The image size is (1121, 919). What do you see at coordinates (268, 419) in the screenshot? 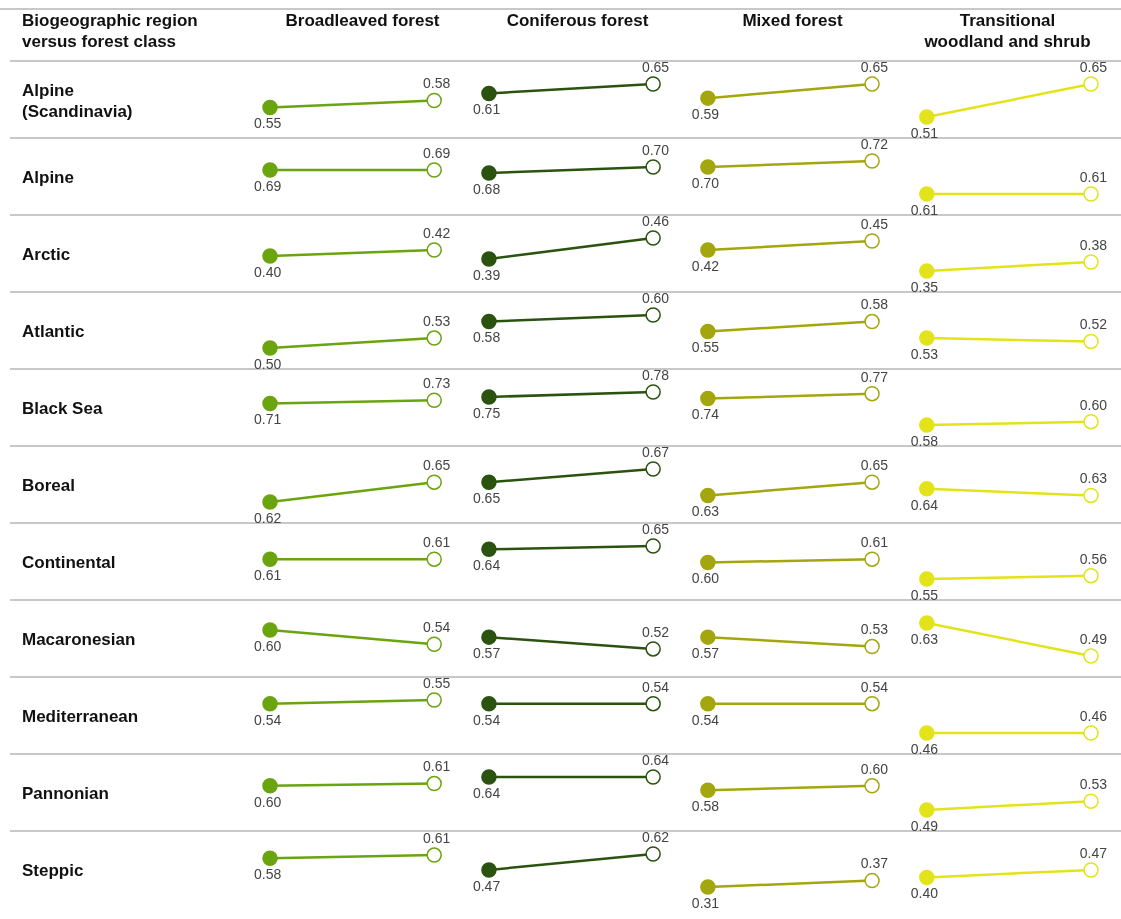
I see `data-label: 0.71` at bounding box center [268, 419].